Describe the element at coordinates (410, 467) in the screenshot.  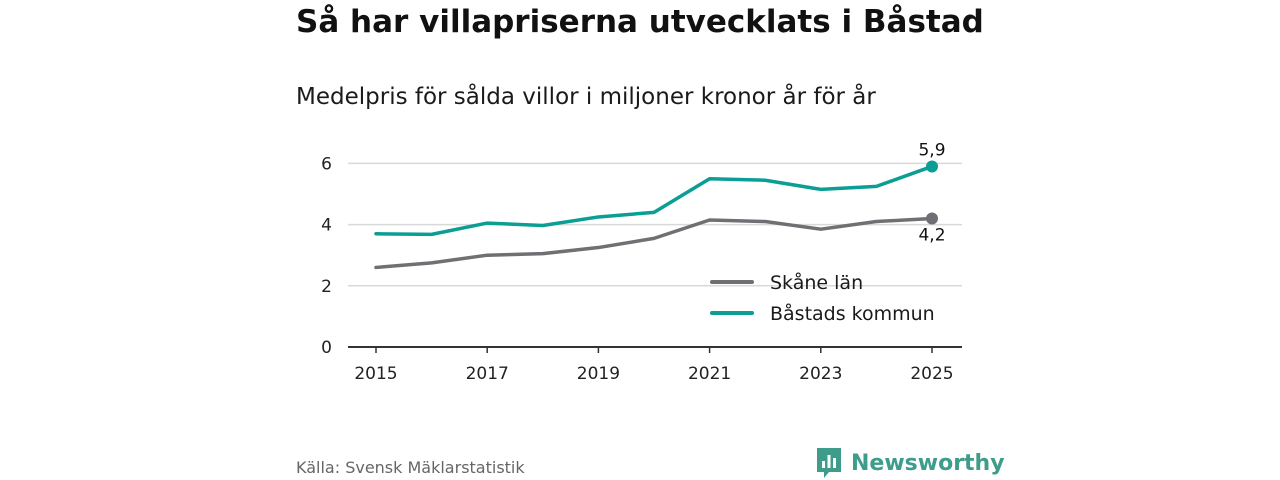
I see `source-note: Källa: Svensk Mäklarstatistik` at that location.